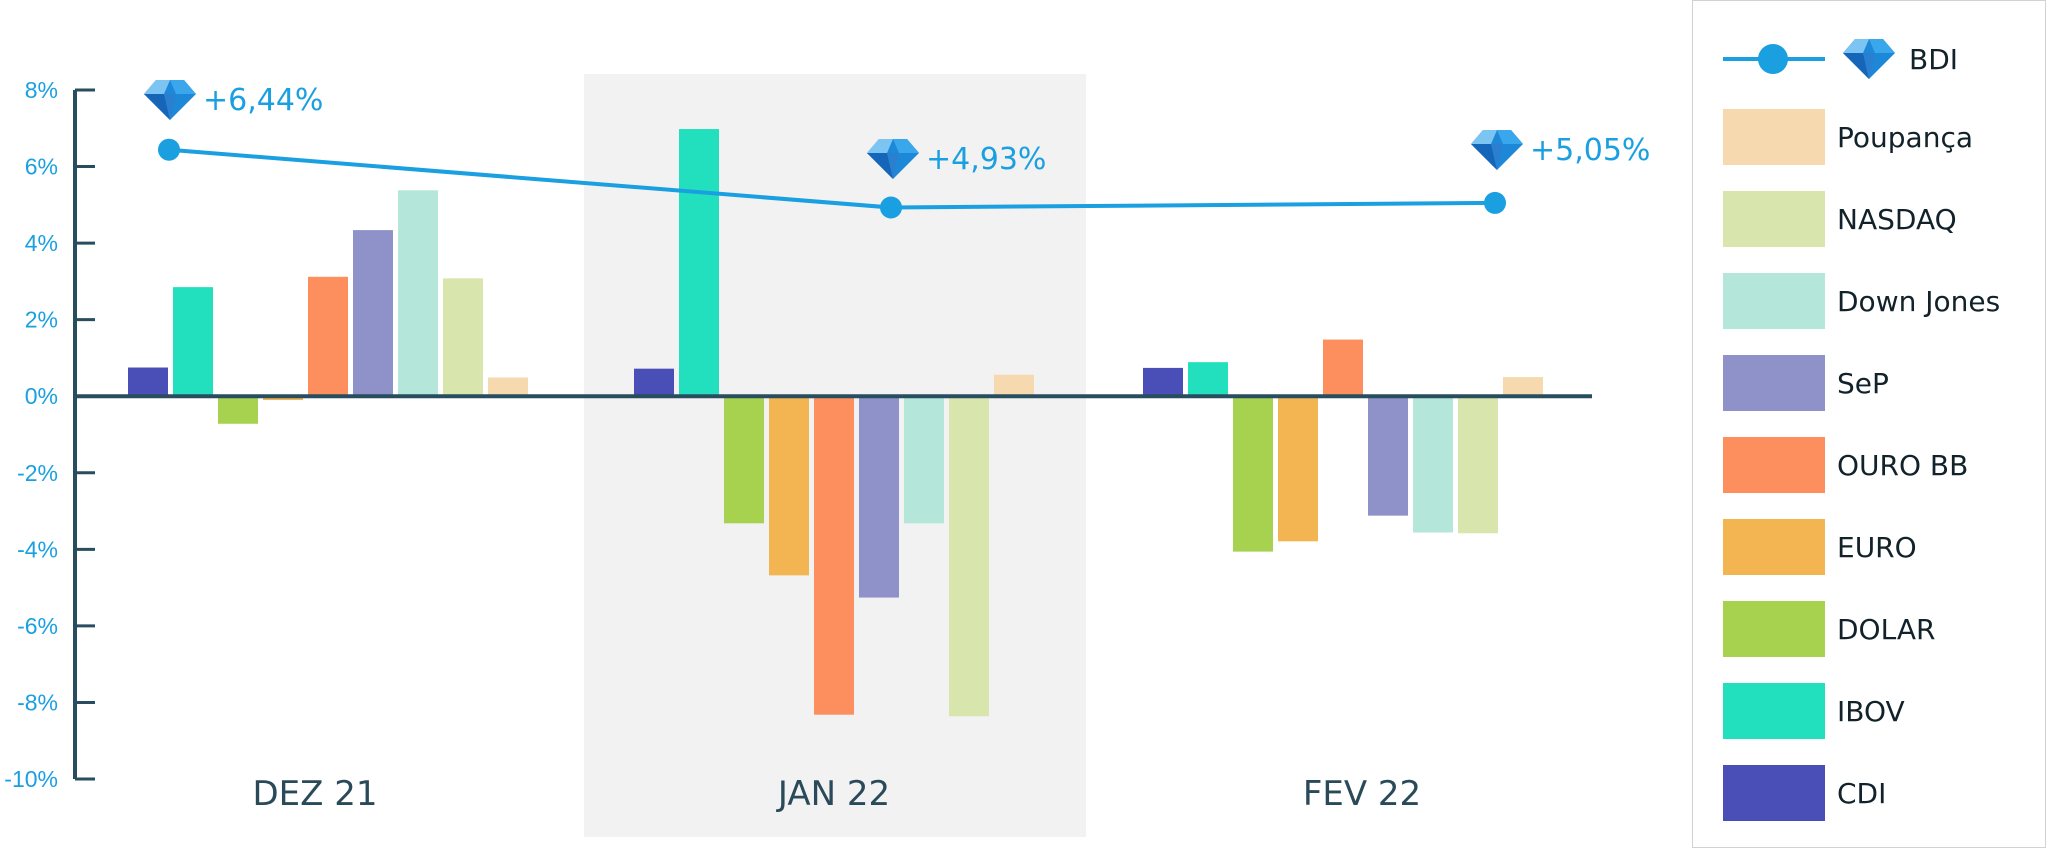  I want to click on bdi-data-label: +4,93%, so click(986, 159).